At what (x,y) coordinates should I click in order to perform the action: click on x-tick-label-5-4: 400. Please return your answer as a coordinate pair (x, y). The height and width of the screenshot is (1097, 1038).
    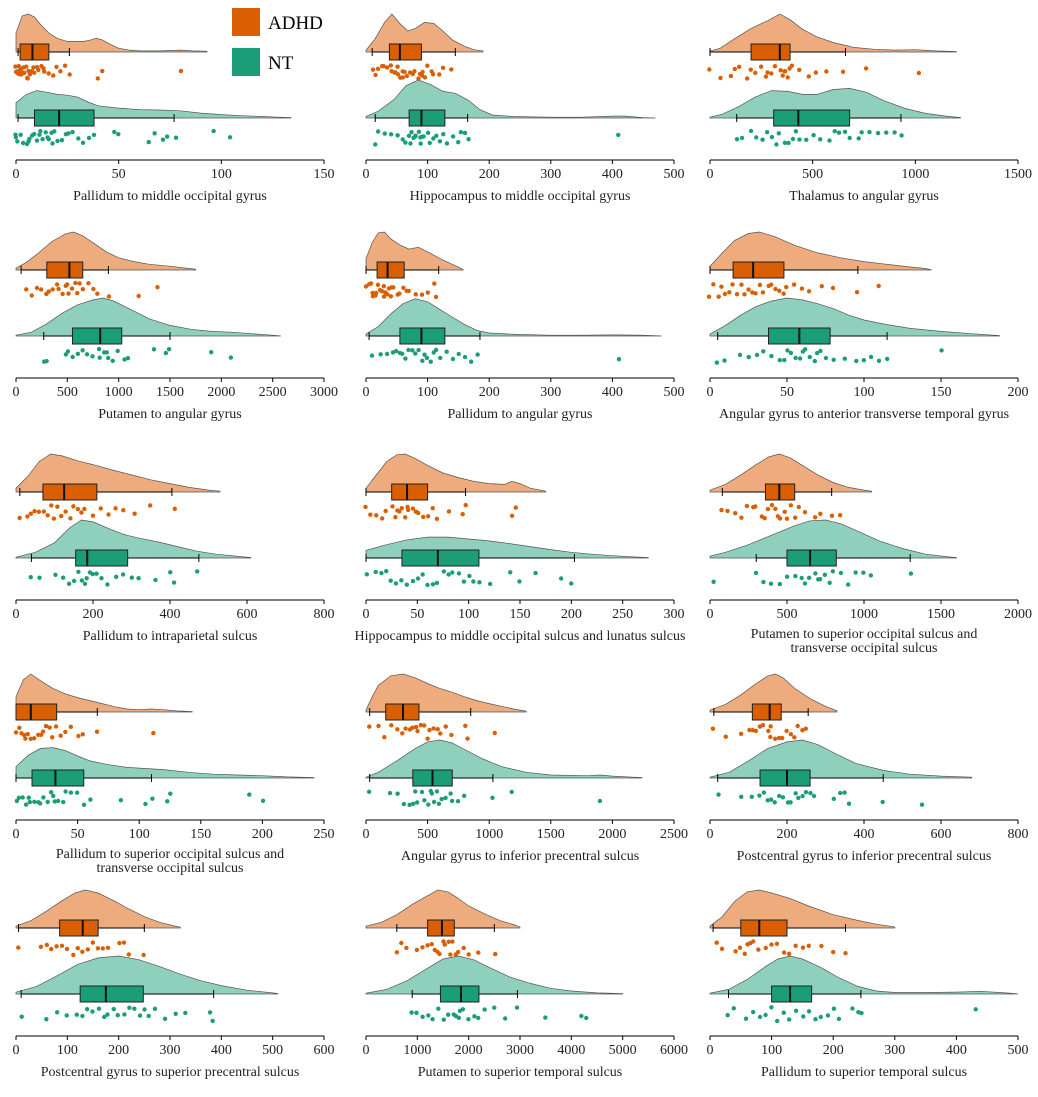
    Looking at the image, I should click on (612, 392).